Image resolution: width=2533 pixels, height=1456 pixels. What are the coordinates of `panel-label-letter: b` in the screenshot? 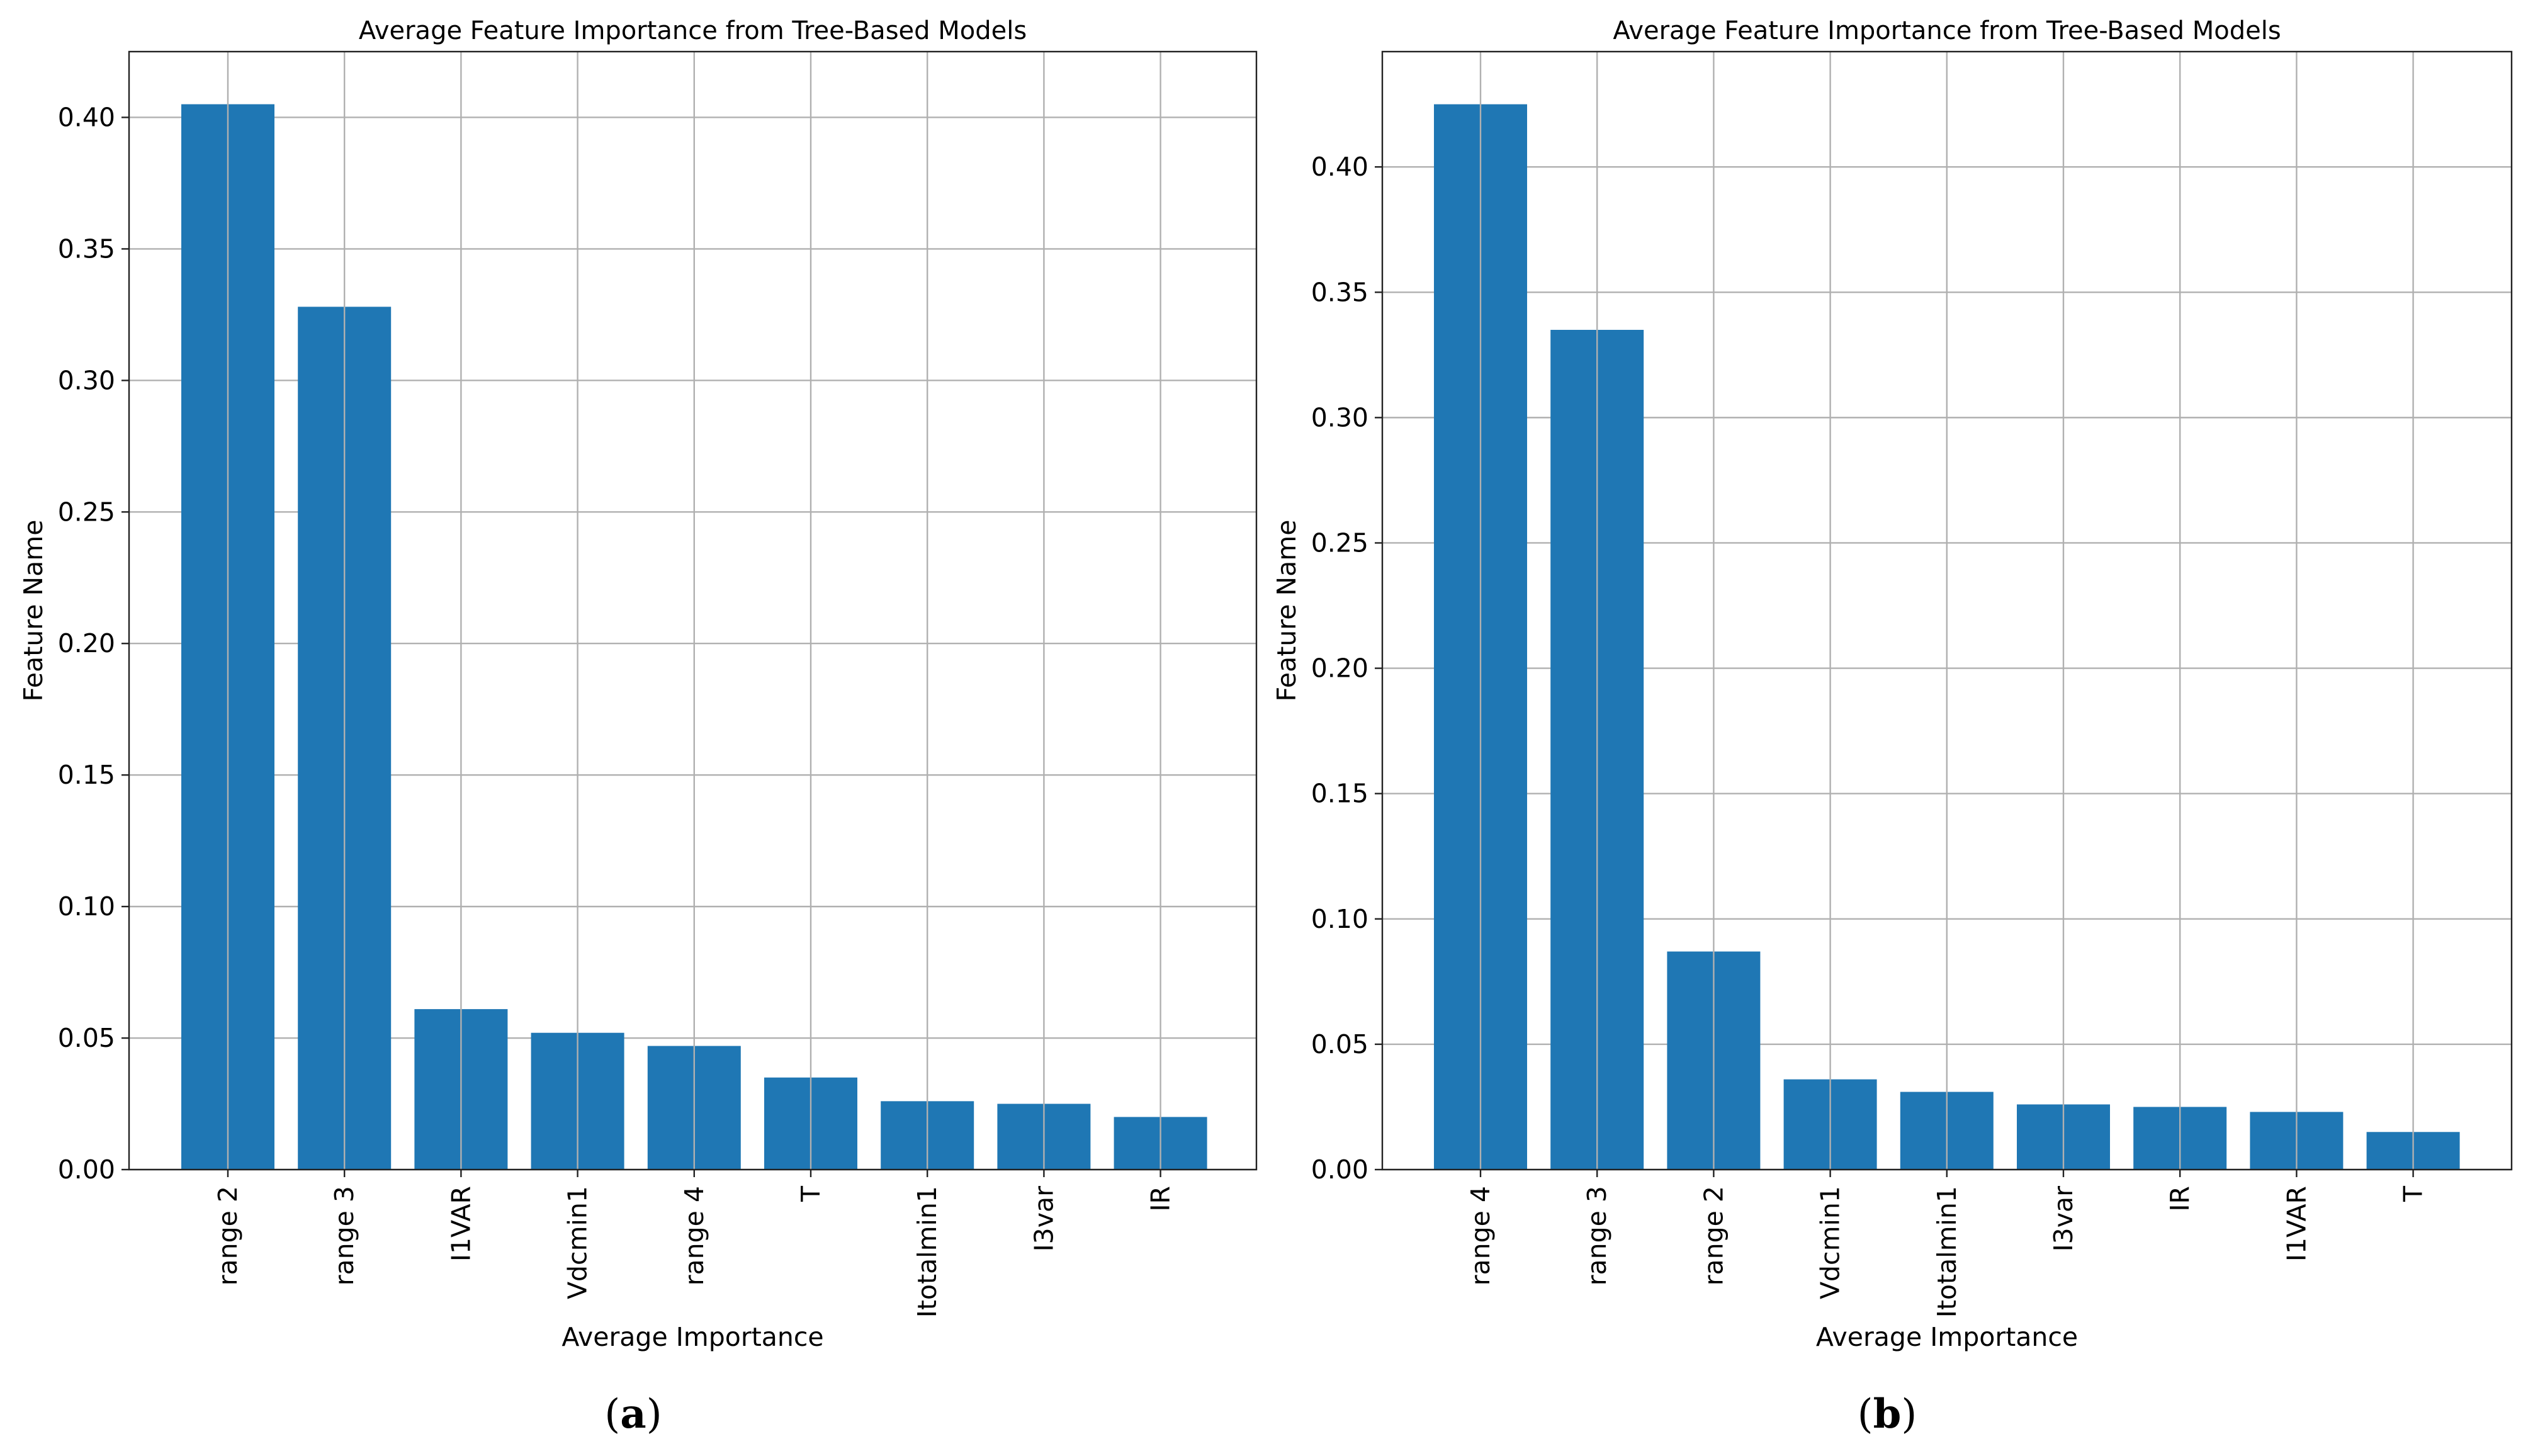 It's located at (1887, 1414).